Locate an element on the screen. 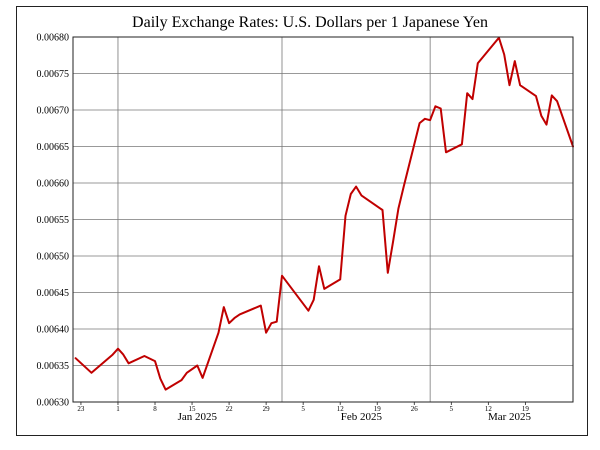  y-tick-label: 0.00635 is located at coordinates (53, 366).